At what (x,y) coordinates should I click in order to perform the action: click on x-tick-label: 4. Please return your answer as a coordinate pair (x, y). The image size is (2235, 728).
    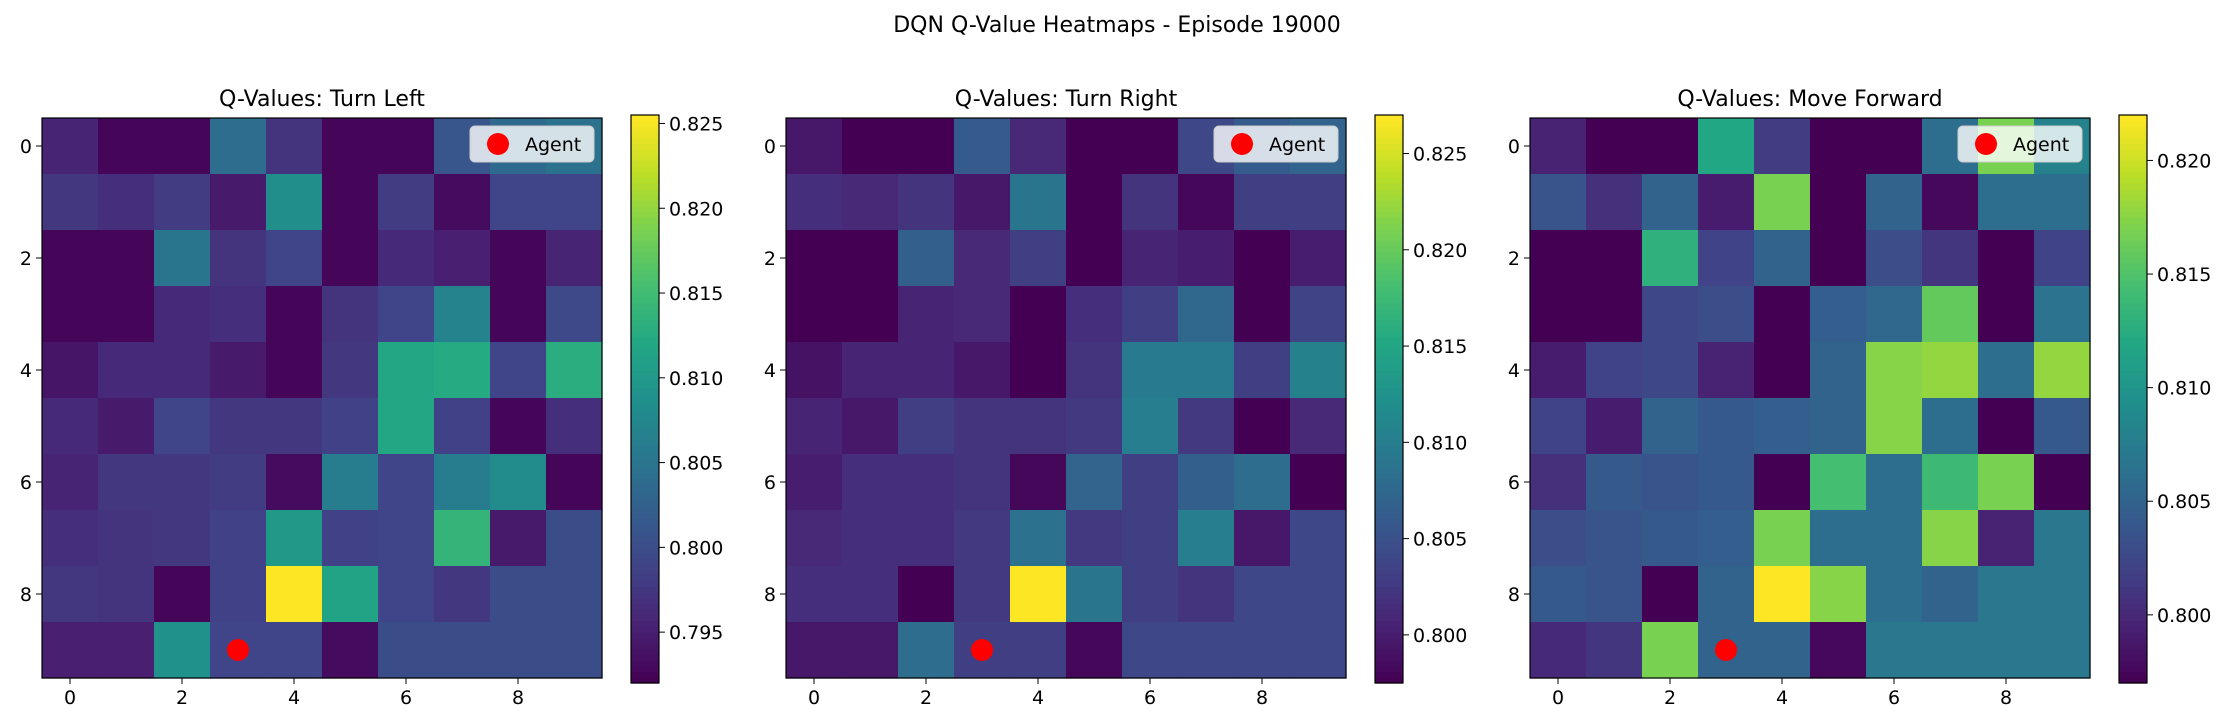
    Looking at the image, I should click on (1782, 698).